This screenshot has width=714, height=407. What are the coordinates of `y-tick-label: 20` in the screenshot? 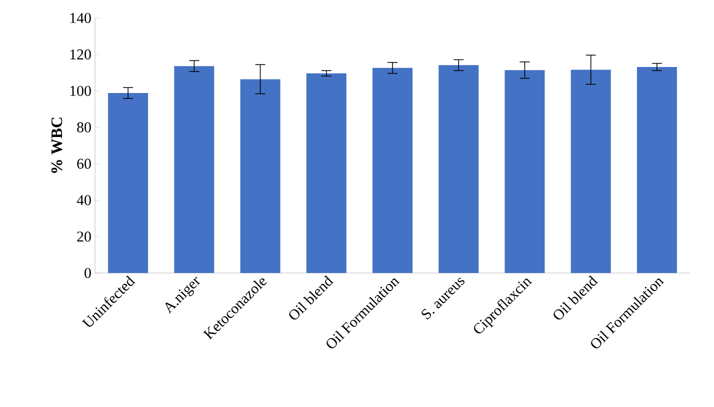 It's located at (84, 237).